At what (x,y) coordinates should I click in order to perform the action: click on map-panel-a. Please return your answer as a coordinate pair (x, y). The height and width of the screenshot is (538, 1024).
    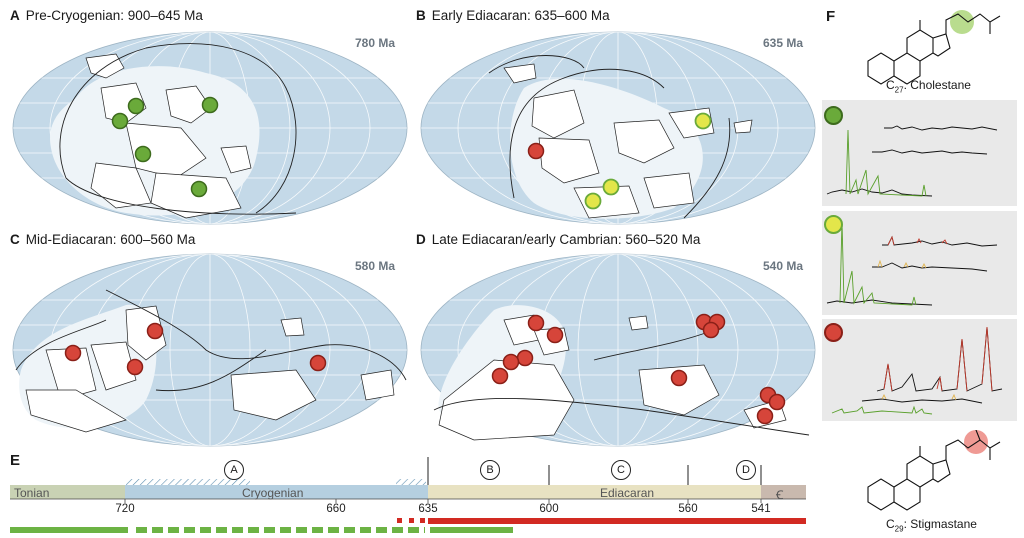
    Looking at the image, I should click on (210, 128).